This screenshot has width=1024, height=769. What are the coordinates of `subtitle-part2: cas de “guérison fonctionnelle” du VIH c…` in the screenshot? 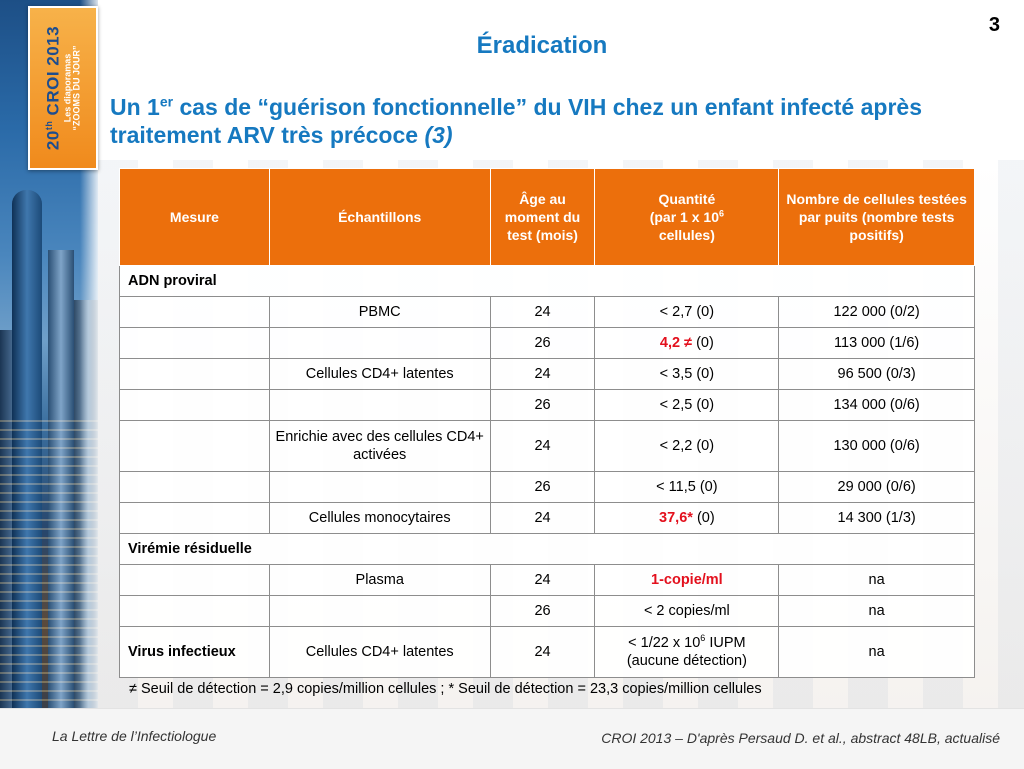 It's located at (516, 121).